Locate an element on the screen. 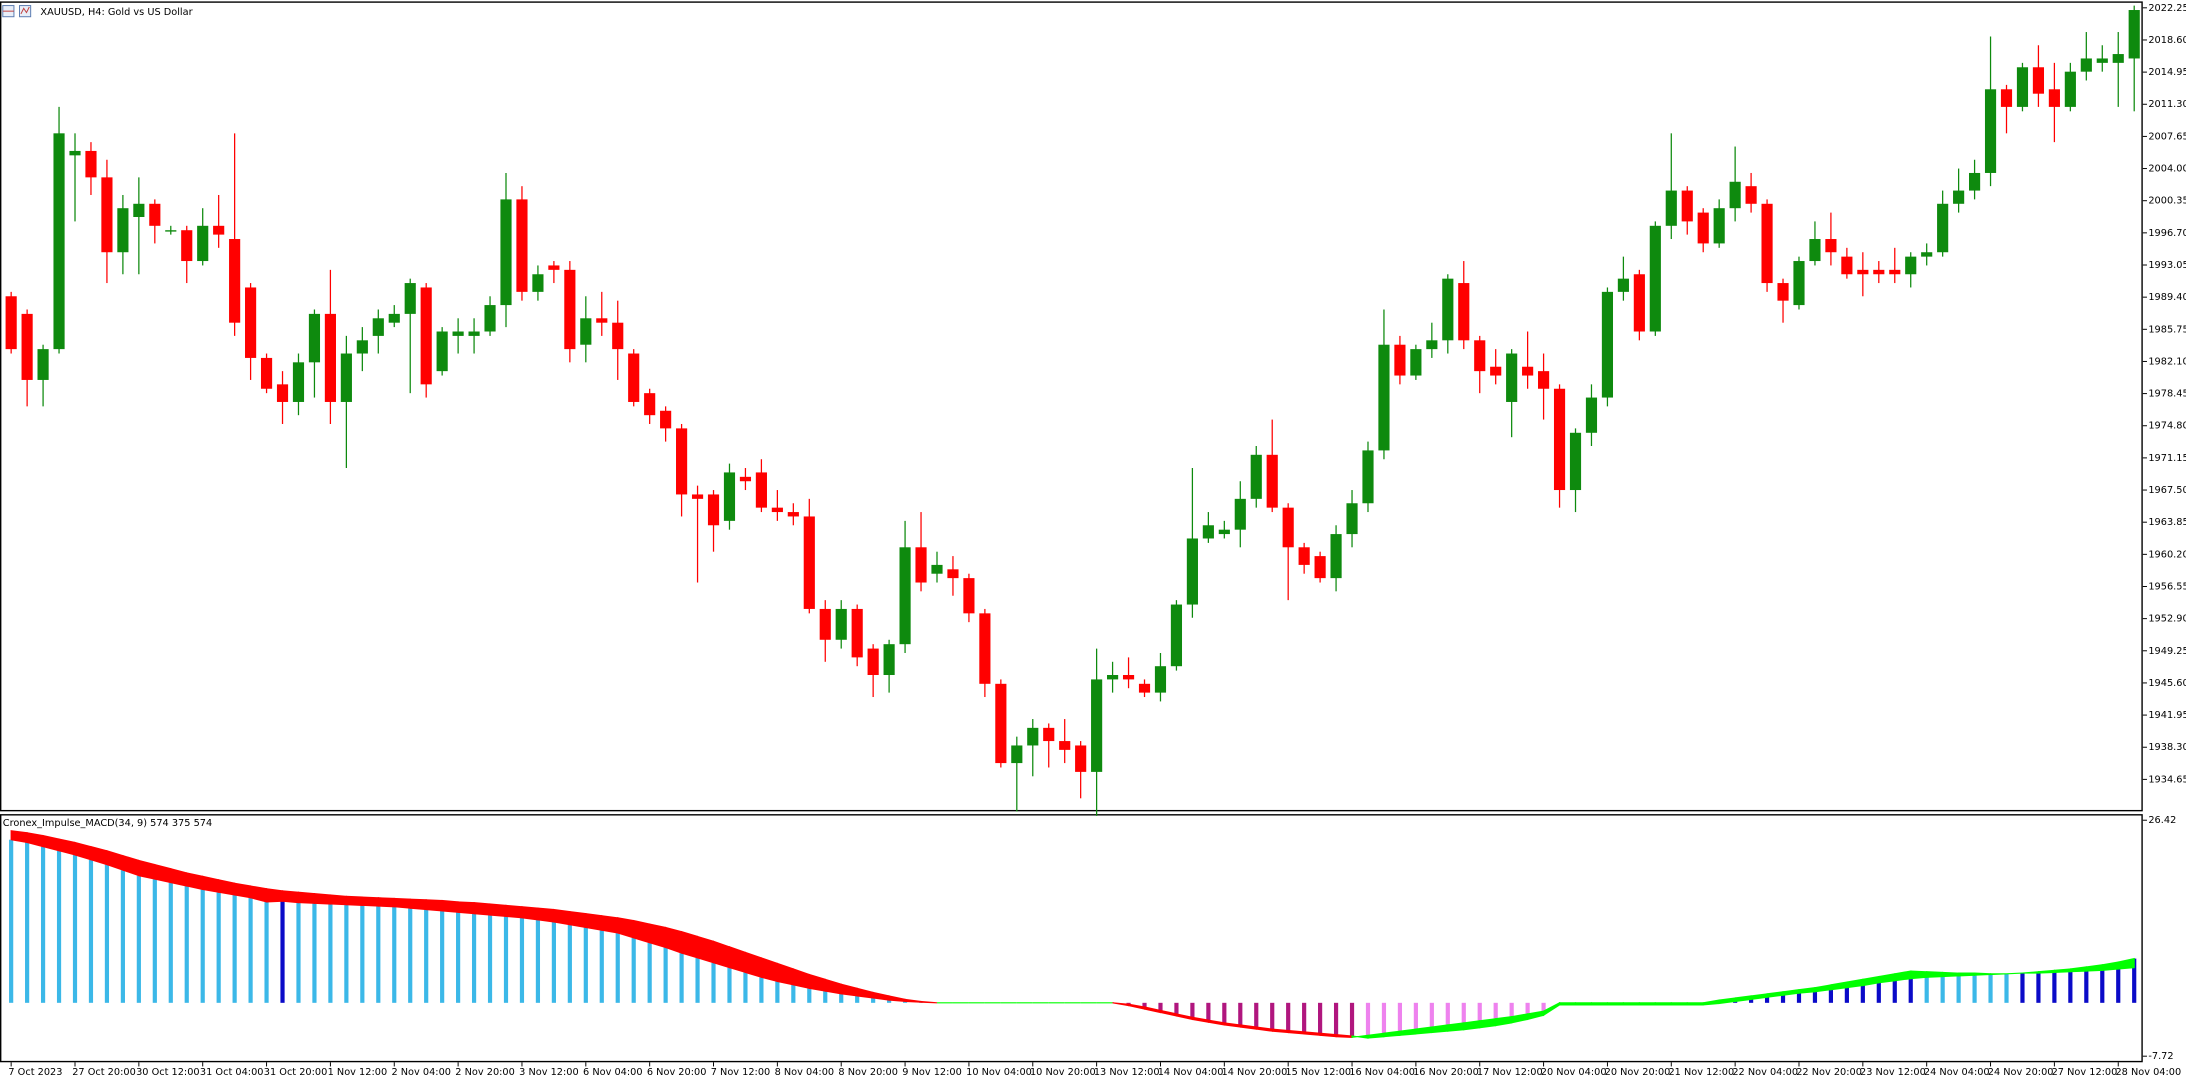  x-tick-label: 2 Nov 04:00 is located at coordinates (421, 1072).